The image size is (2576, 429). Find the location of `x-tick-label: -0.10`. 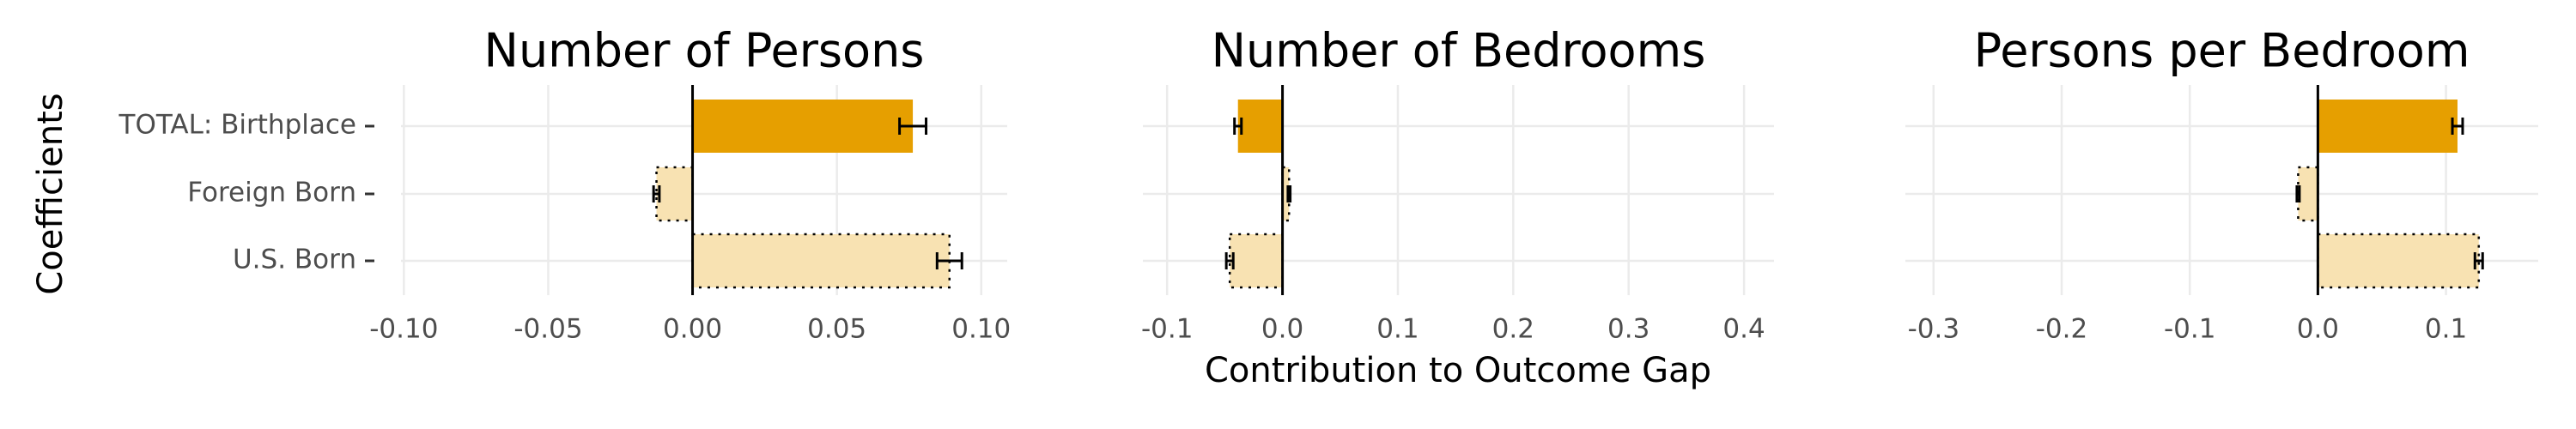

x-tick-label: -0.10 is located at coordinates (403, 329).